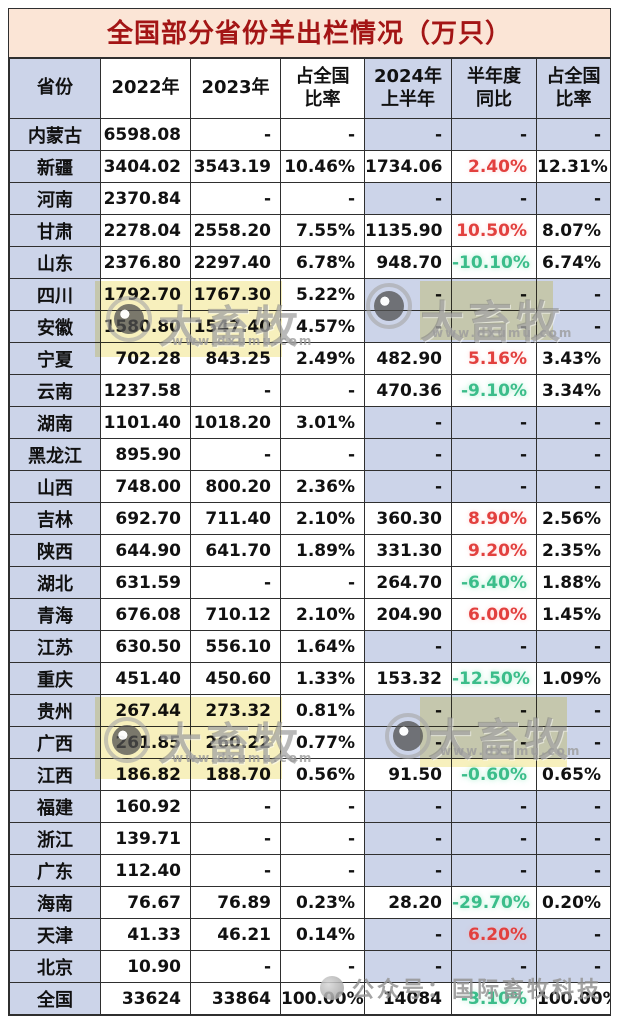 Image resolution: width=617 pixels, height=1016 pixels. I want to click on table-row: 北京 10.90- - - - -, so click(310, 966).